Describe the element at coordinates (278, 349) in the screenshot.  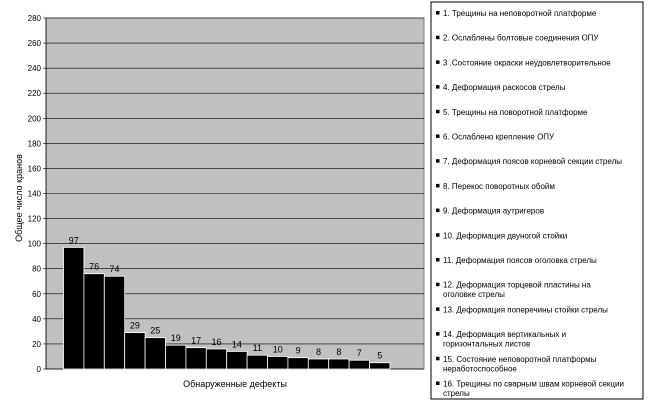
I see `data-label-11: 10` at that location.